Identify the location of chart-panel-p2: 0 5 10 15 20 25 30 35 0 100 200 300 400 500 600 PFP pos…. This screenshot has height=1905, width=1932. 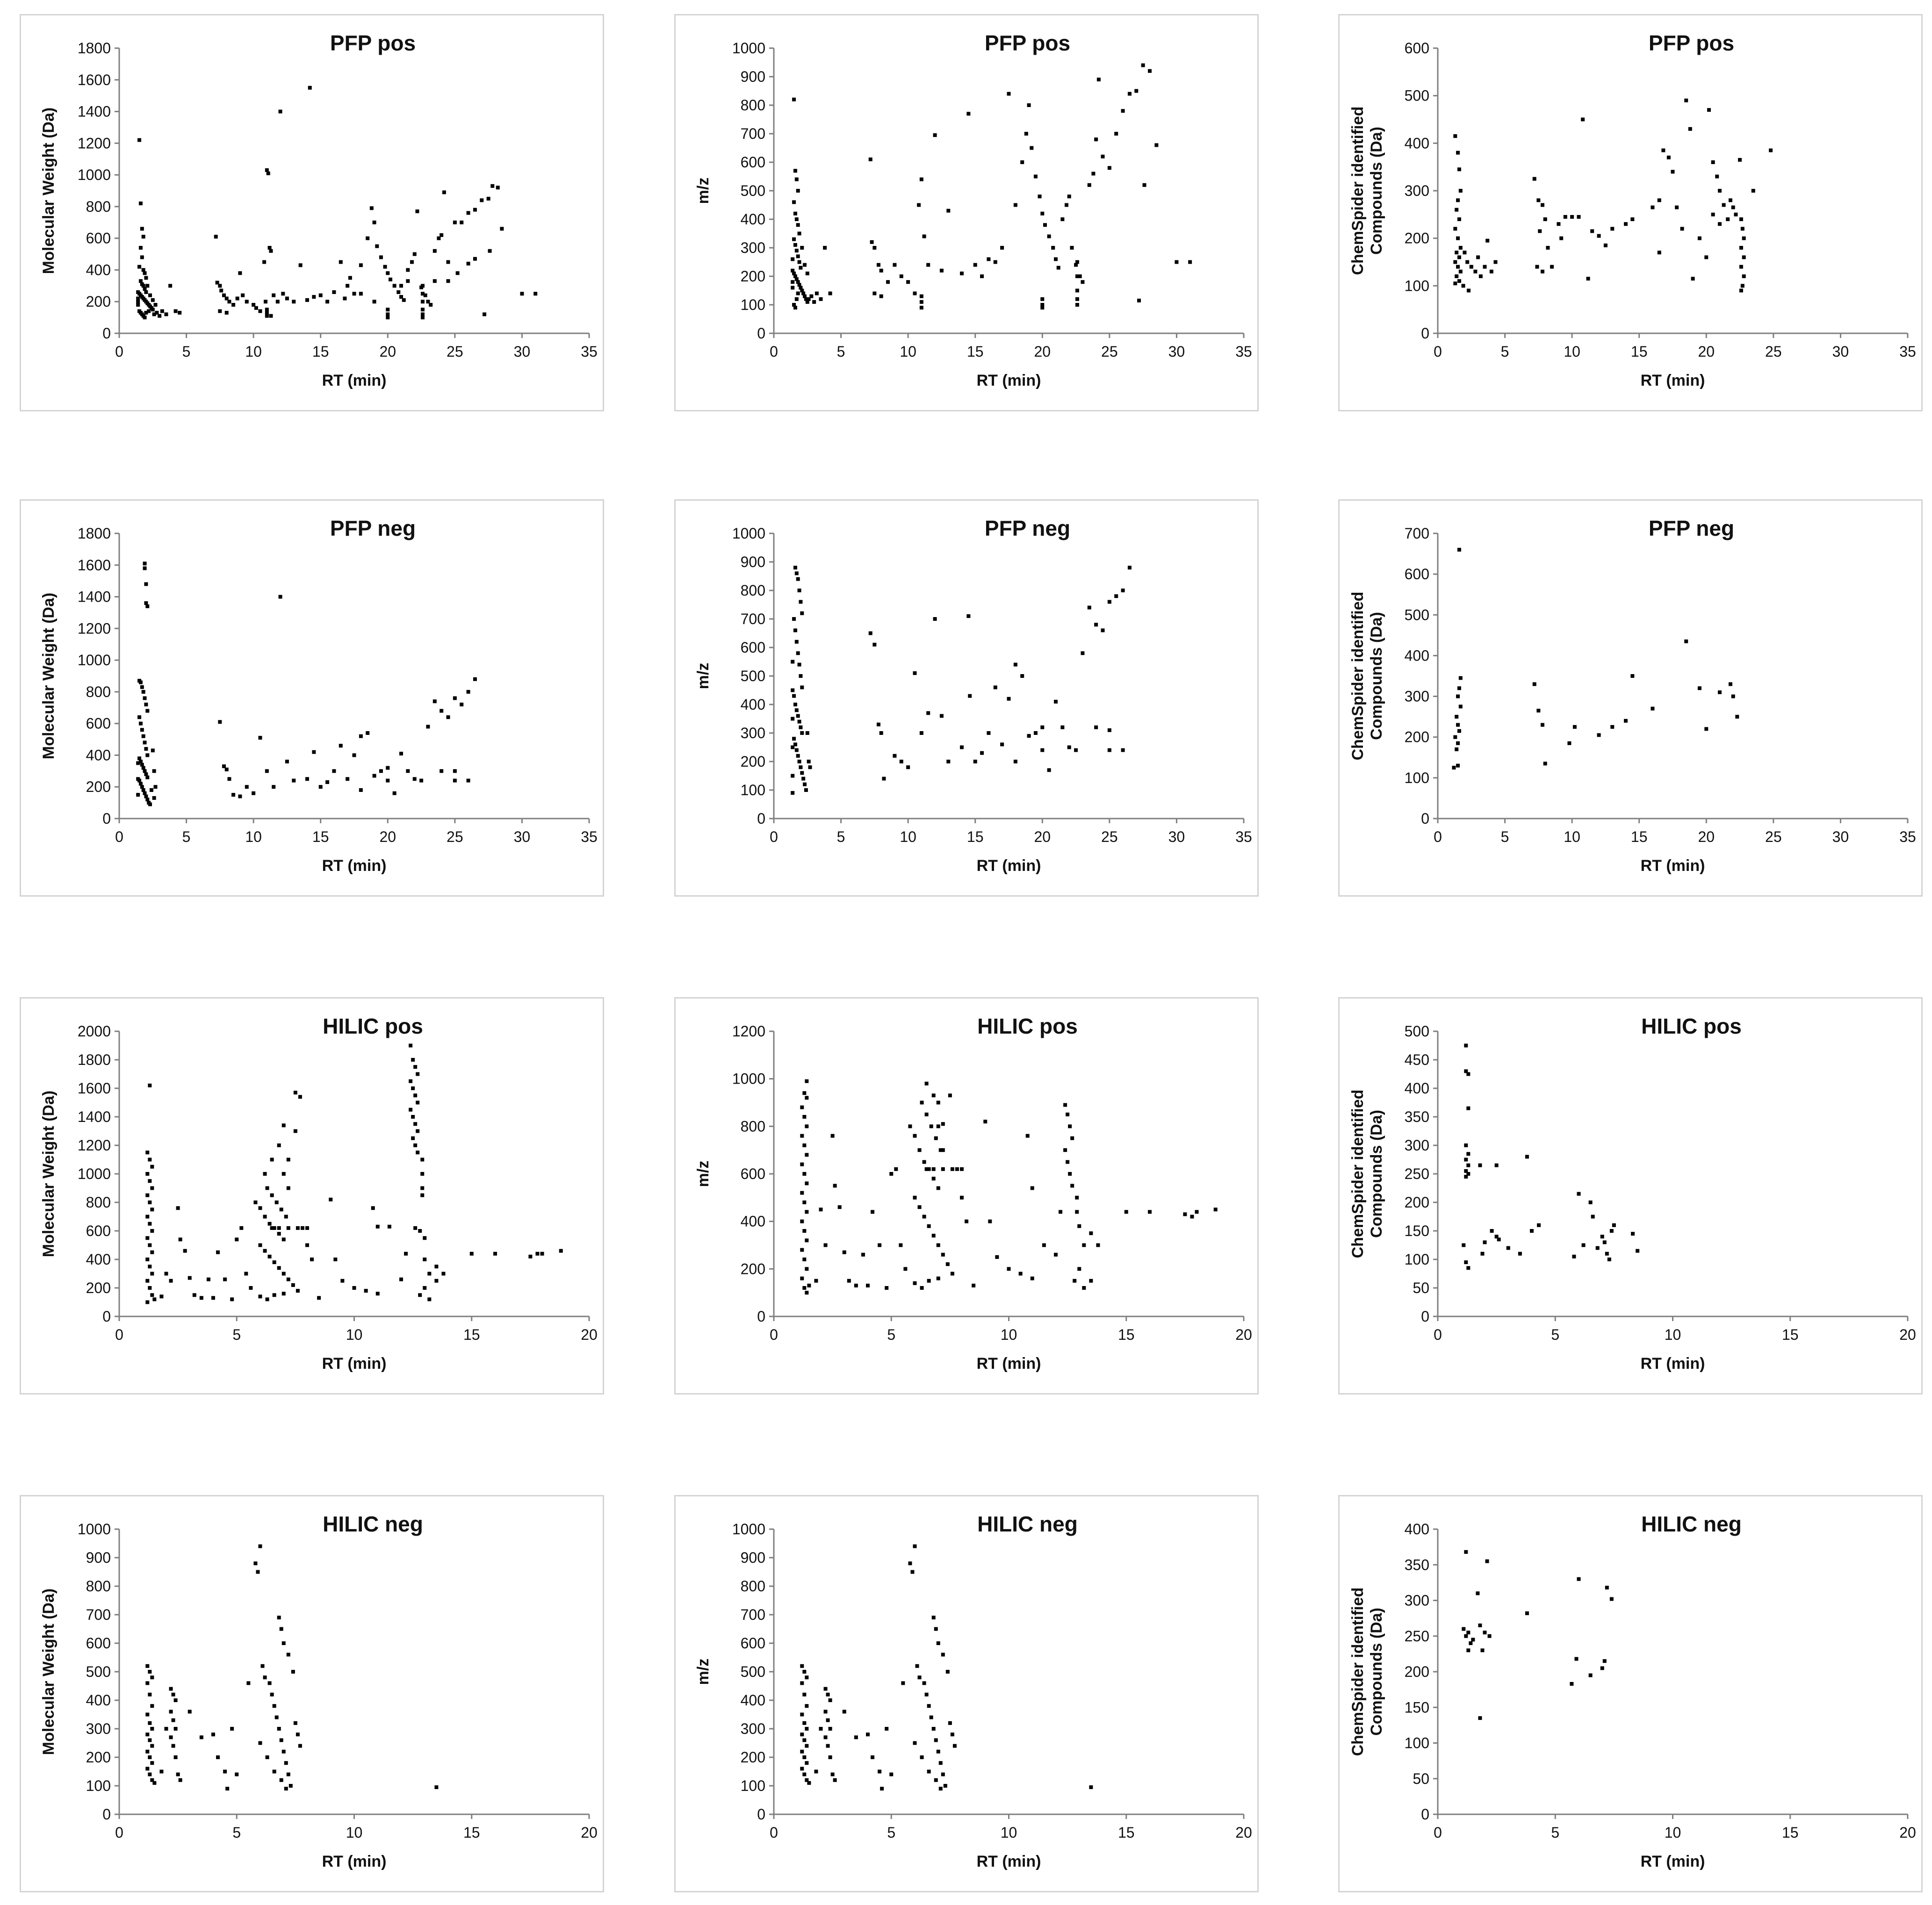
(1630, 212).